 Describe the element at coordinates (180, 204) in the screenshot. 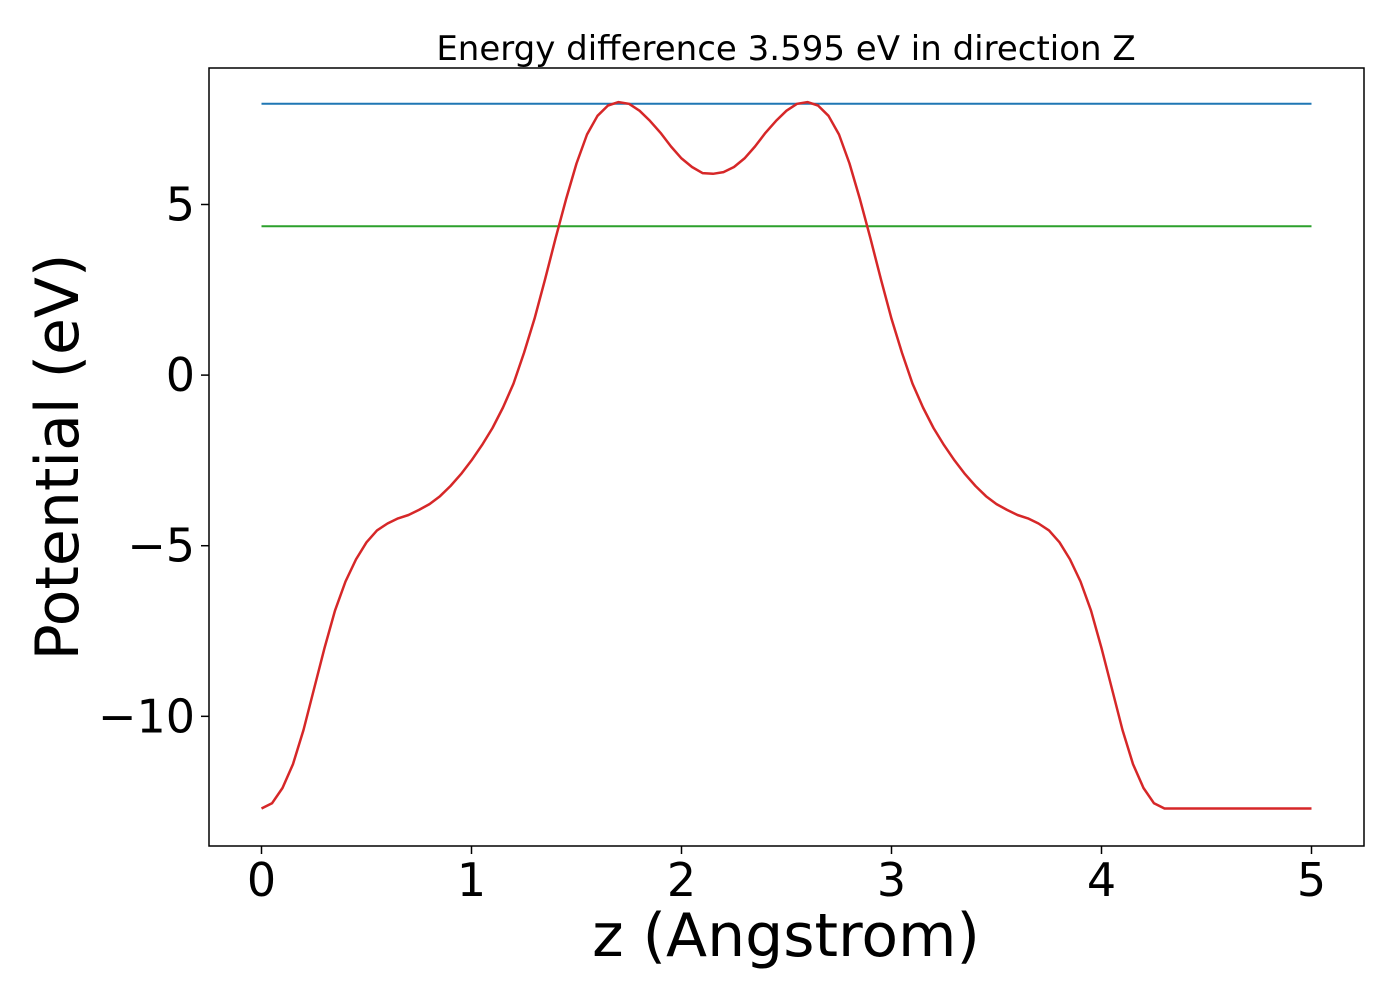

I see `y-tick-label: 5` at that location.